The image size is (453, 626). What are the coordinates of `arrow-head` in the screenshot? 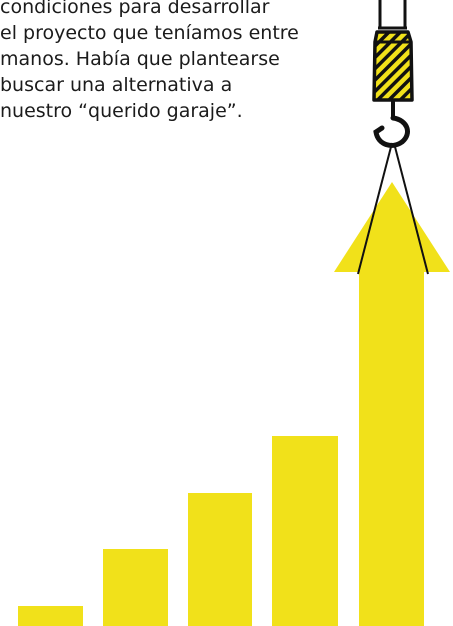 It's located at (392, 227).